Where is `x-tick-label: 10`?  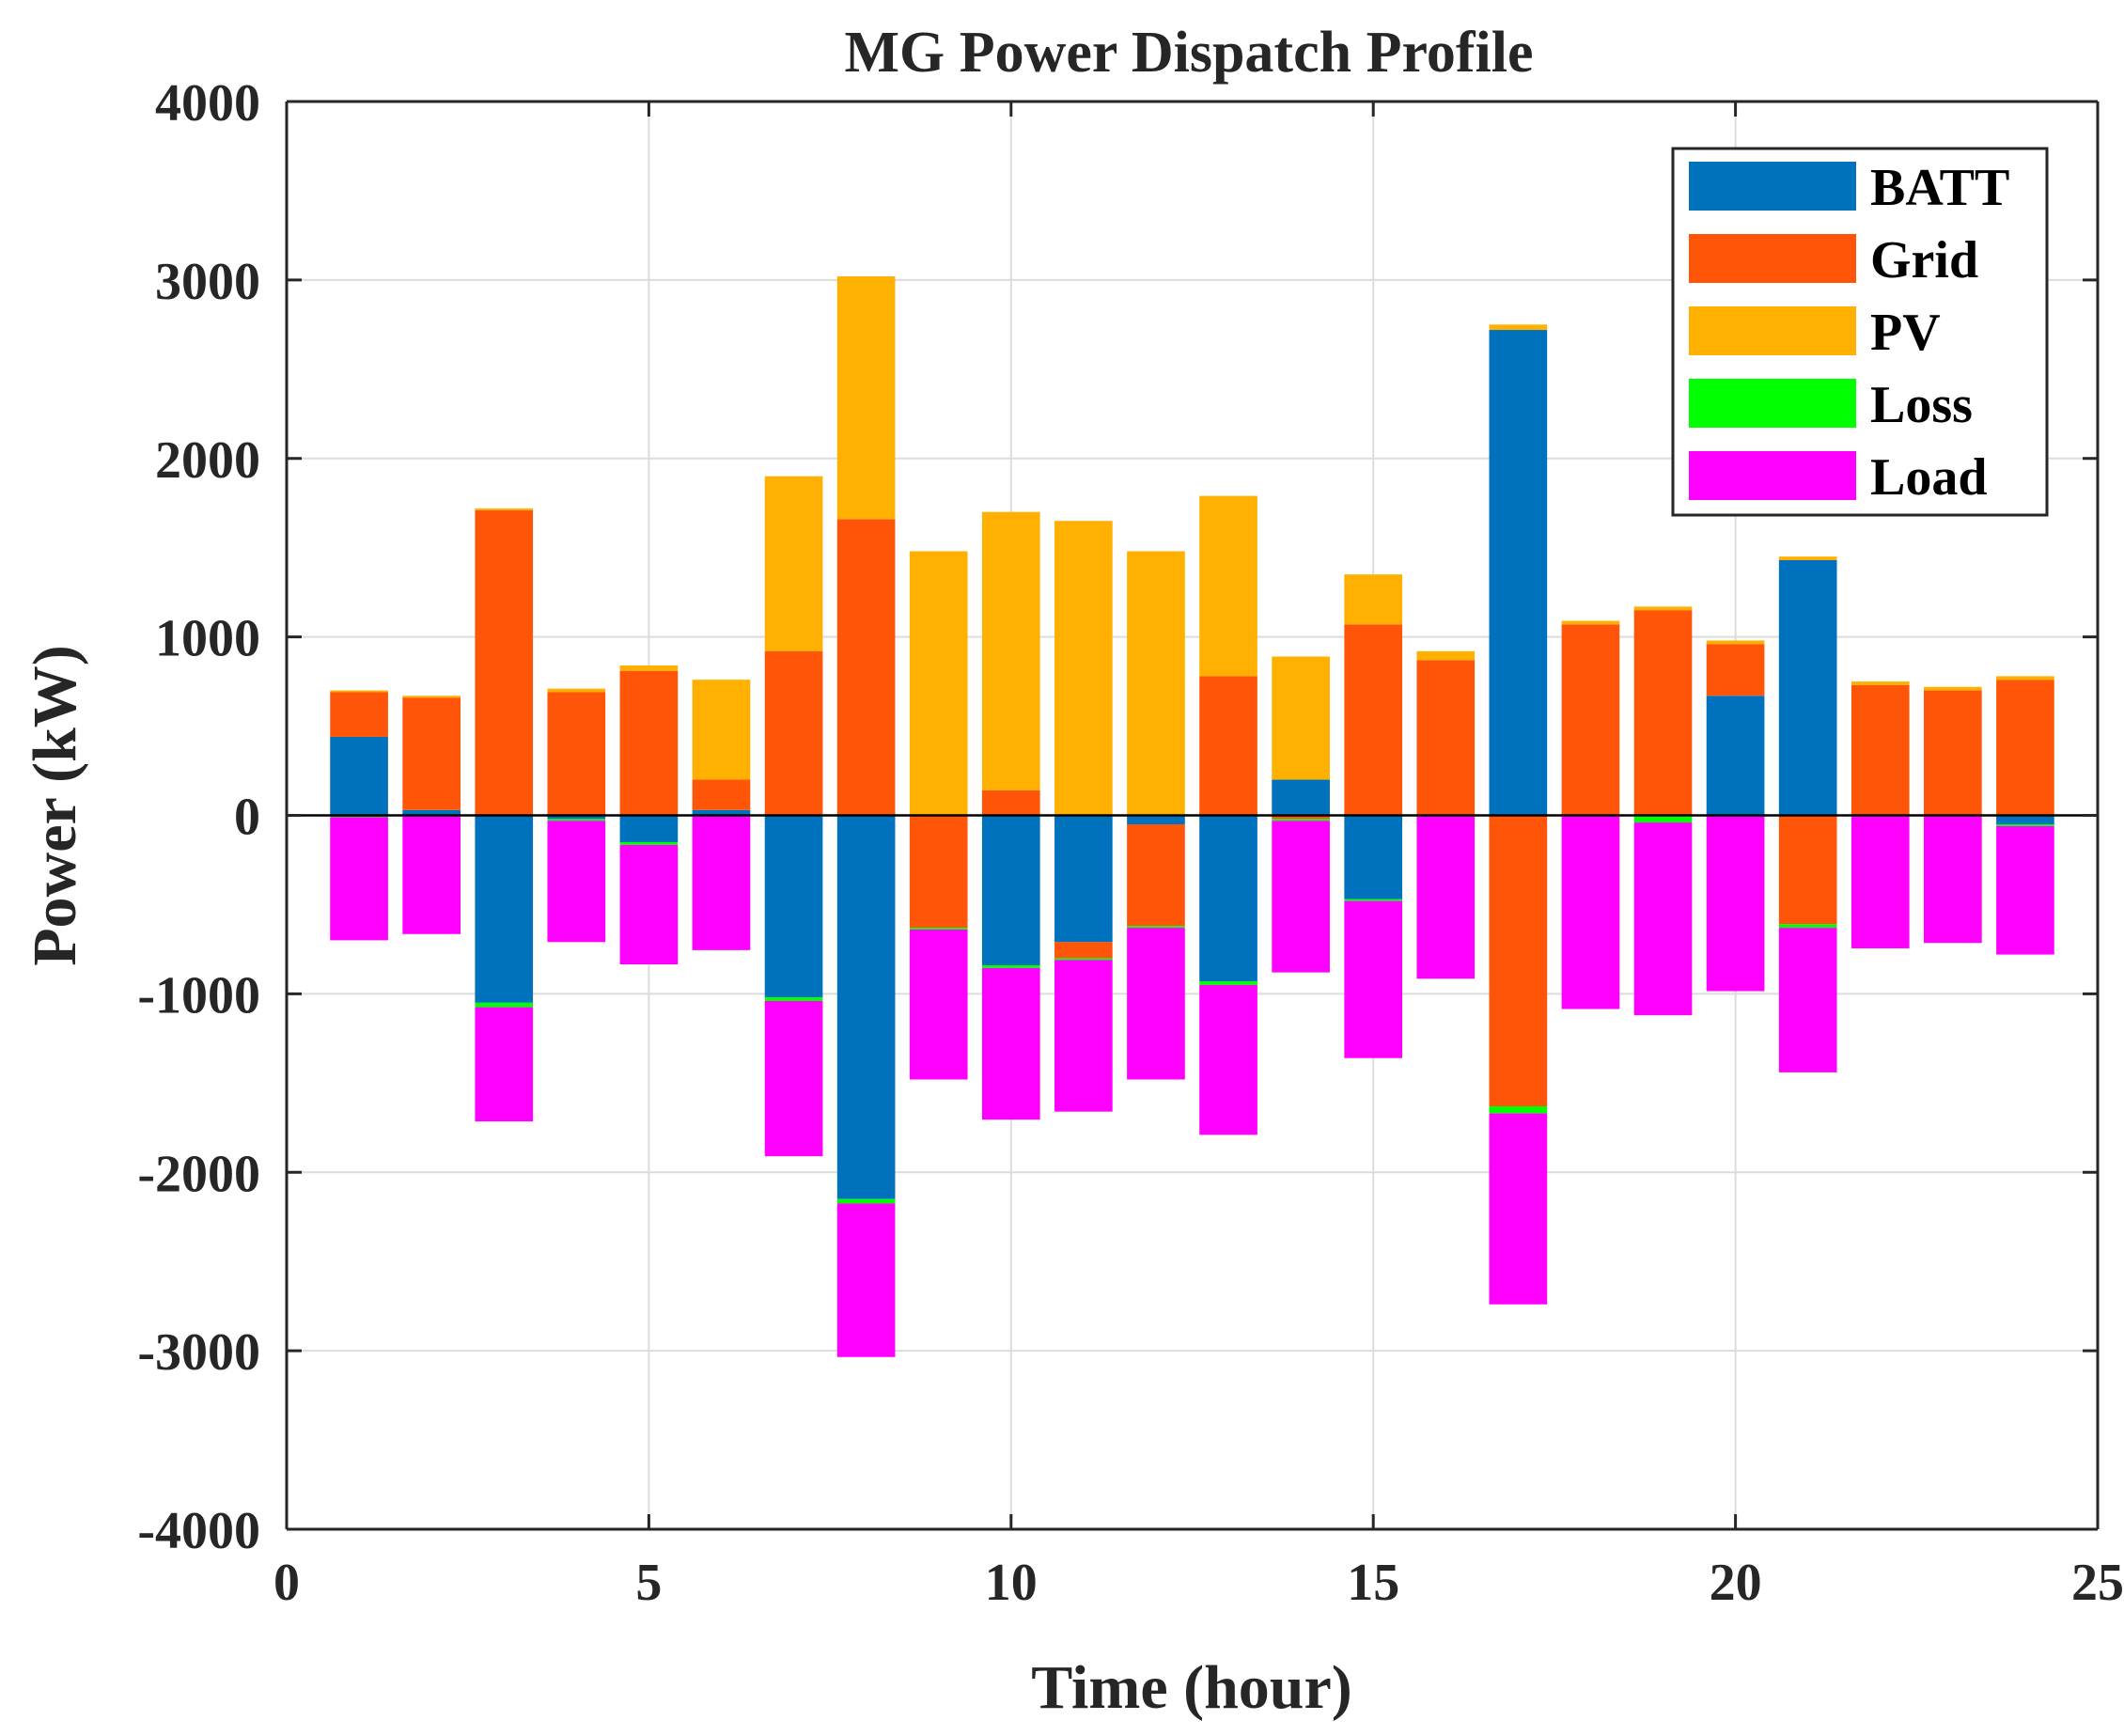
x-tick-label: 10 is located at coordinates (1011, 1583).